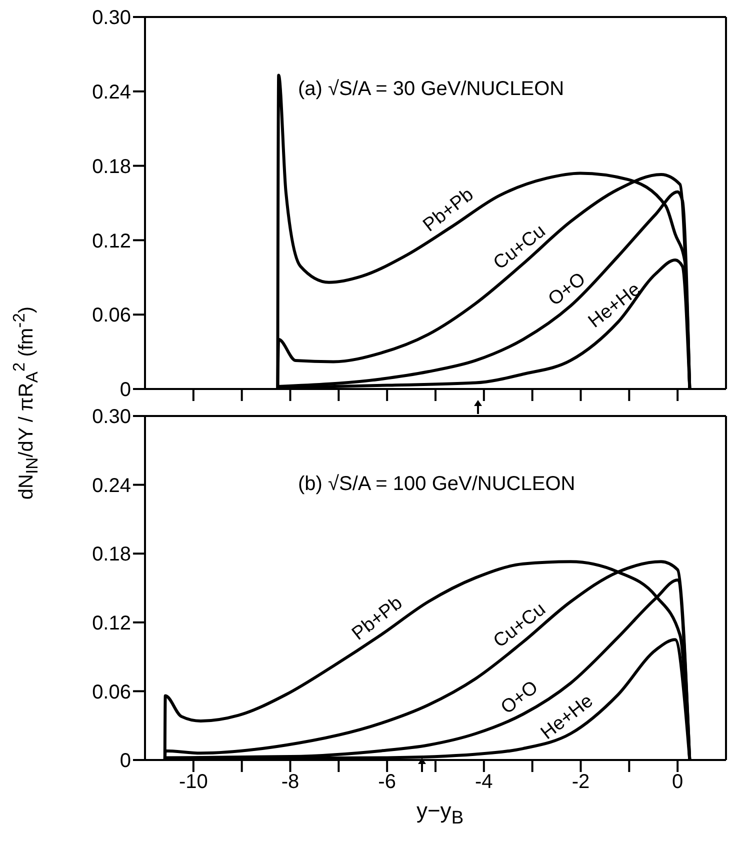 The image size is (743, 857). I want to click on x-tick-label: -6, so click(387, 782).